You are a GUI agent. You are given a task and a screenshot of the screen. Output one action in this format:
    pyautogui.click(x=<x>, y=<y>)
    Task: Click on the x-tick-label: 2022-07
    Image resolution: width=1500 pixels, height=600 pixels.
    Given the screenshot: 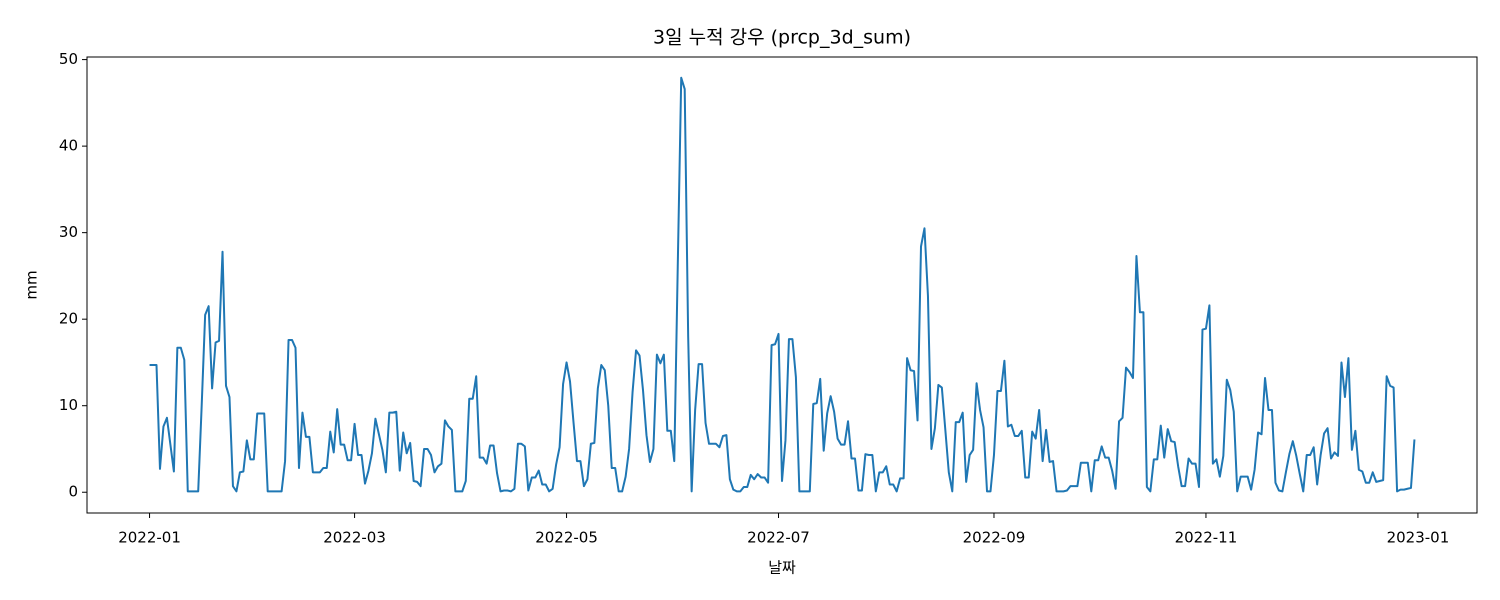 What is the action you would take?
    pyautogui.click(x=778, y=538)
    